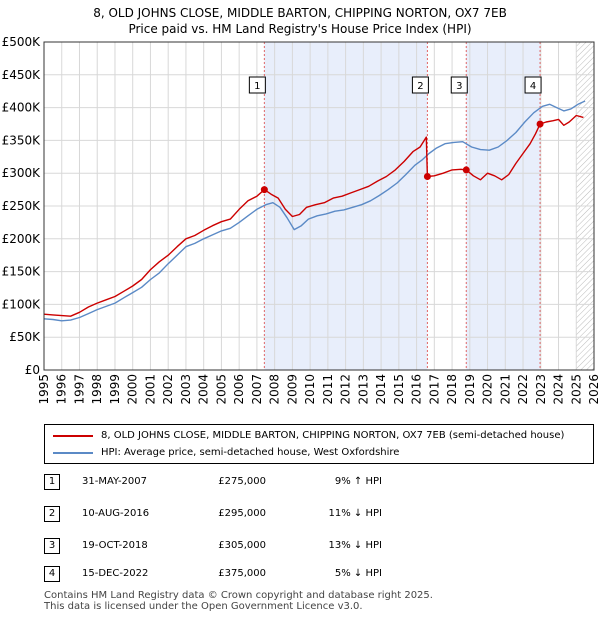 The image size is (600, 620). Describe the element at coordinates (115, 573) in the screenshot. I see `transaction-date: 15-DEC-2022` at that location.